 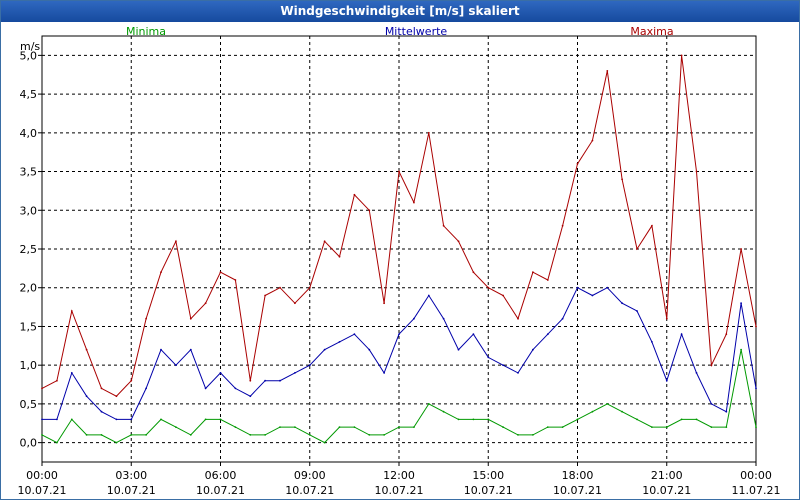 I want to click on y-tick-label: 1,0, so click(x=29, y=365).